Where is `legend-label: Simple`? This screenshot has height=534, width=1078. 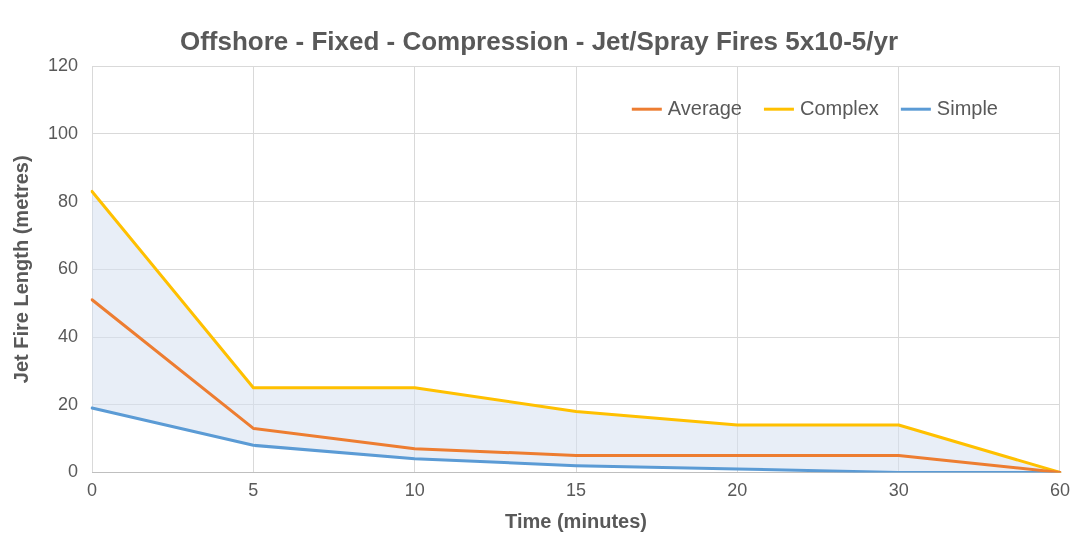 legend-label: Simple is located at coordinates (967, 107).